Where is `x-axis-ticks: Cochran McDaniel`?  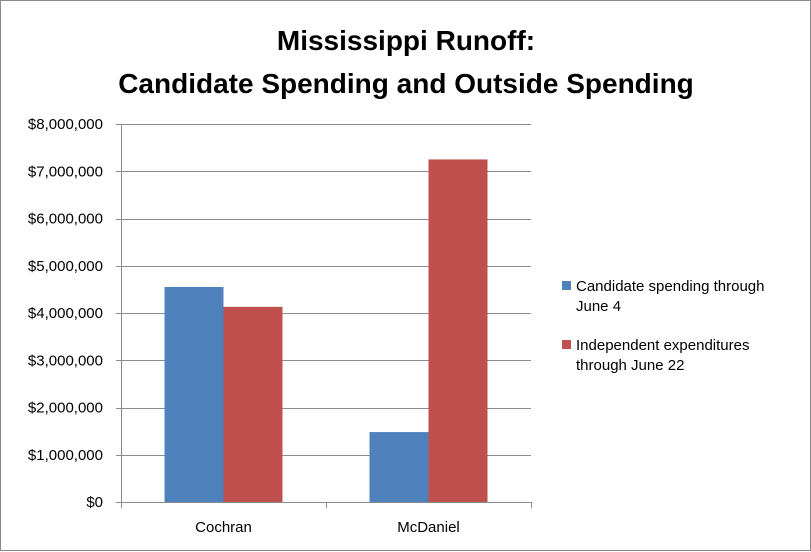 x-axis-ticks: Cochran McDaniel is located at coordinates (326, 519).